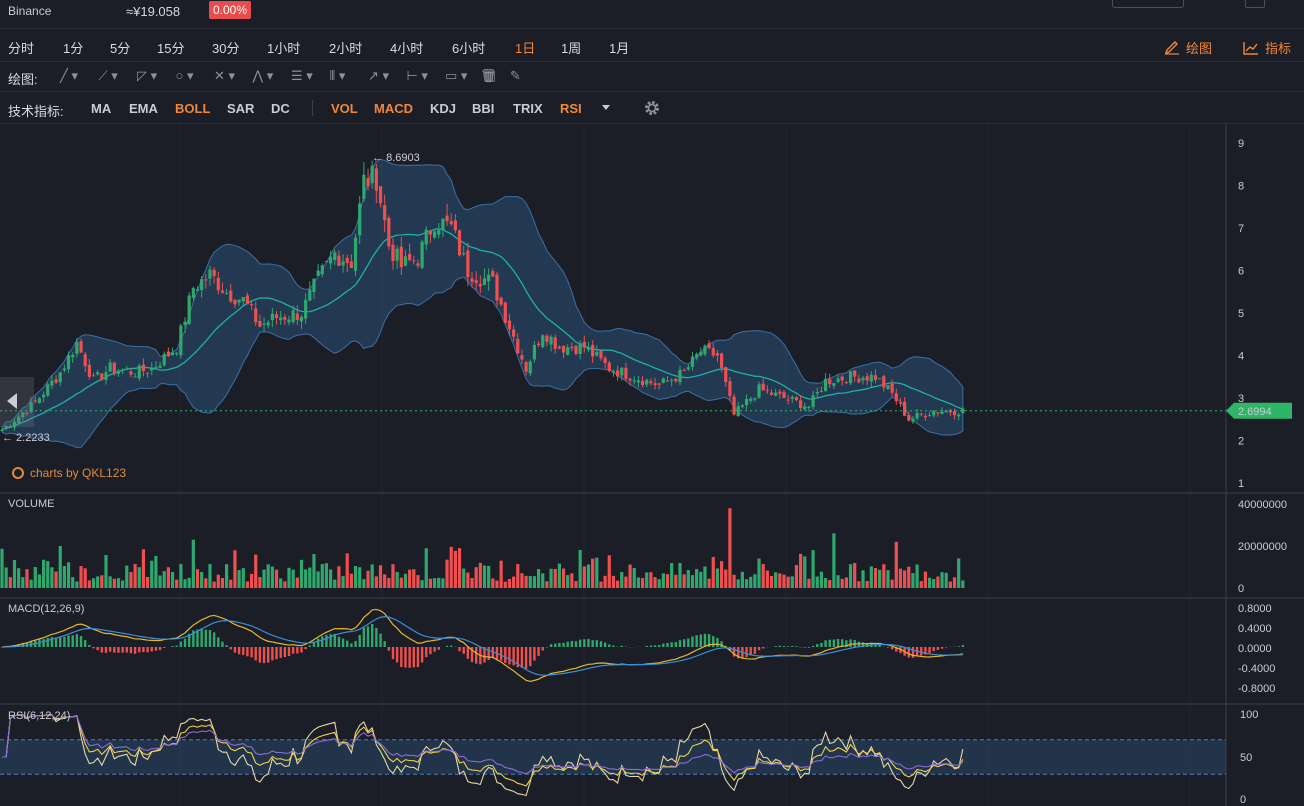  I want to click on fib-tool-icon: ✕ ▾, so click(225, 75).